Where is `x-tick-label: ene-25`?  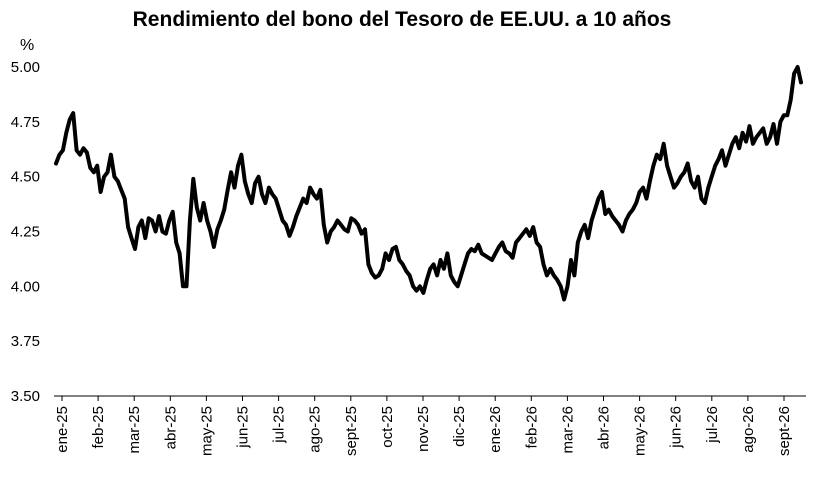
x-tick-label: ene-25 is located at coordinates (62, 429).